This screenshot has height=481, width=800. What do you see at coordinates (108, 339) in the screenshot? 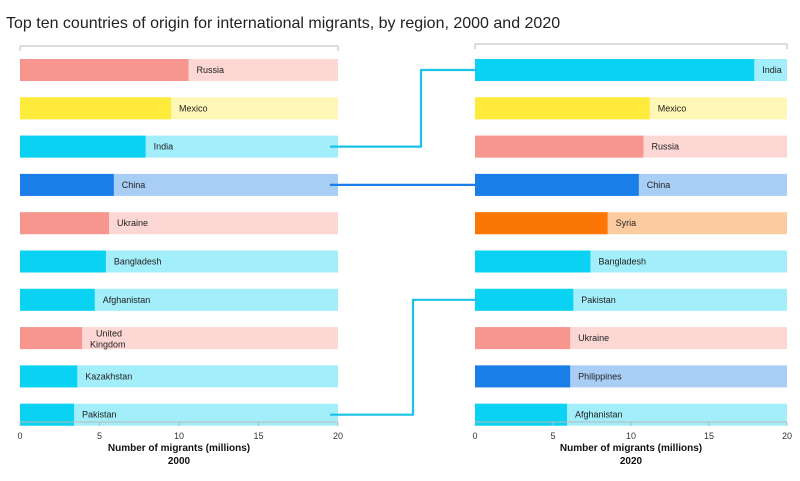
I see `bar-label: United Kingdom` at bounding box center [108, 339].